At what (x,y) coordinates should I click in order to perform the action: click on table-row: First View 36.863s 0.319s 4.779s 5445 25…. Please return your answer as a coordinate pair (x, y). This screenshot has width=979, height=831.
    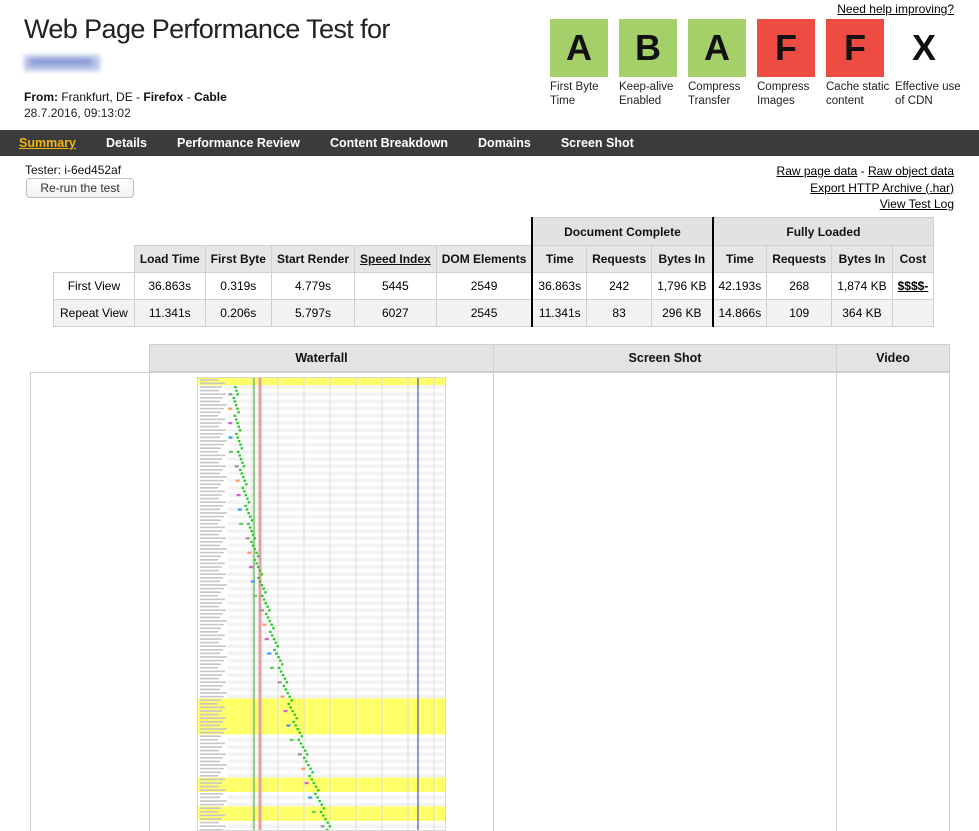
    Looking at the image, I should click on (494, 286).